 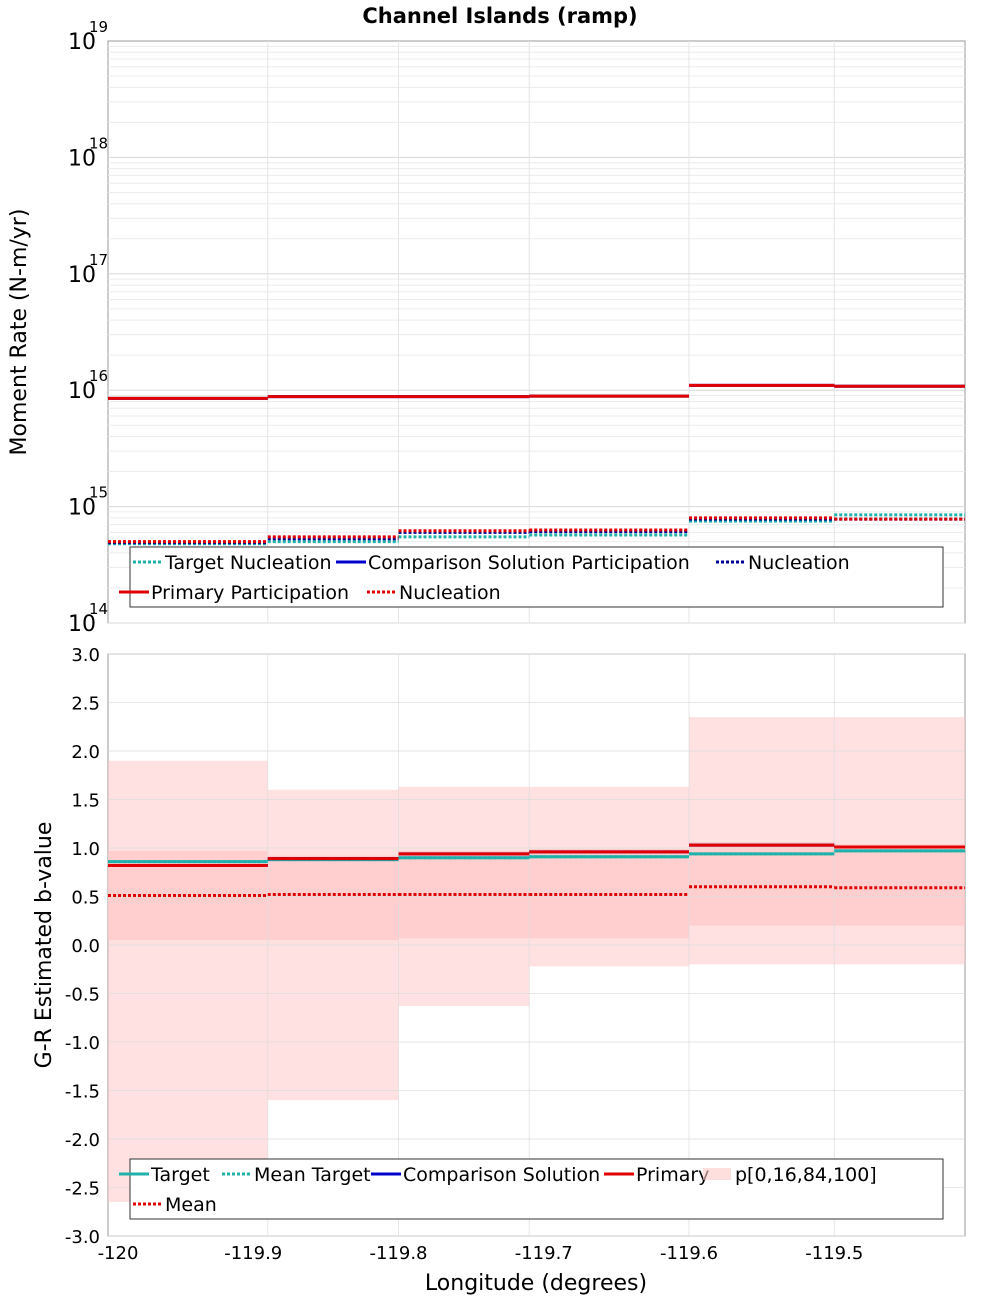 What do you see at coordinates (85, 801) in the screenshot?
I see `b-value-y-tick-label: 1.5` at bounding box center [85, 801].